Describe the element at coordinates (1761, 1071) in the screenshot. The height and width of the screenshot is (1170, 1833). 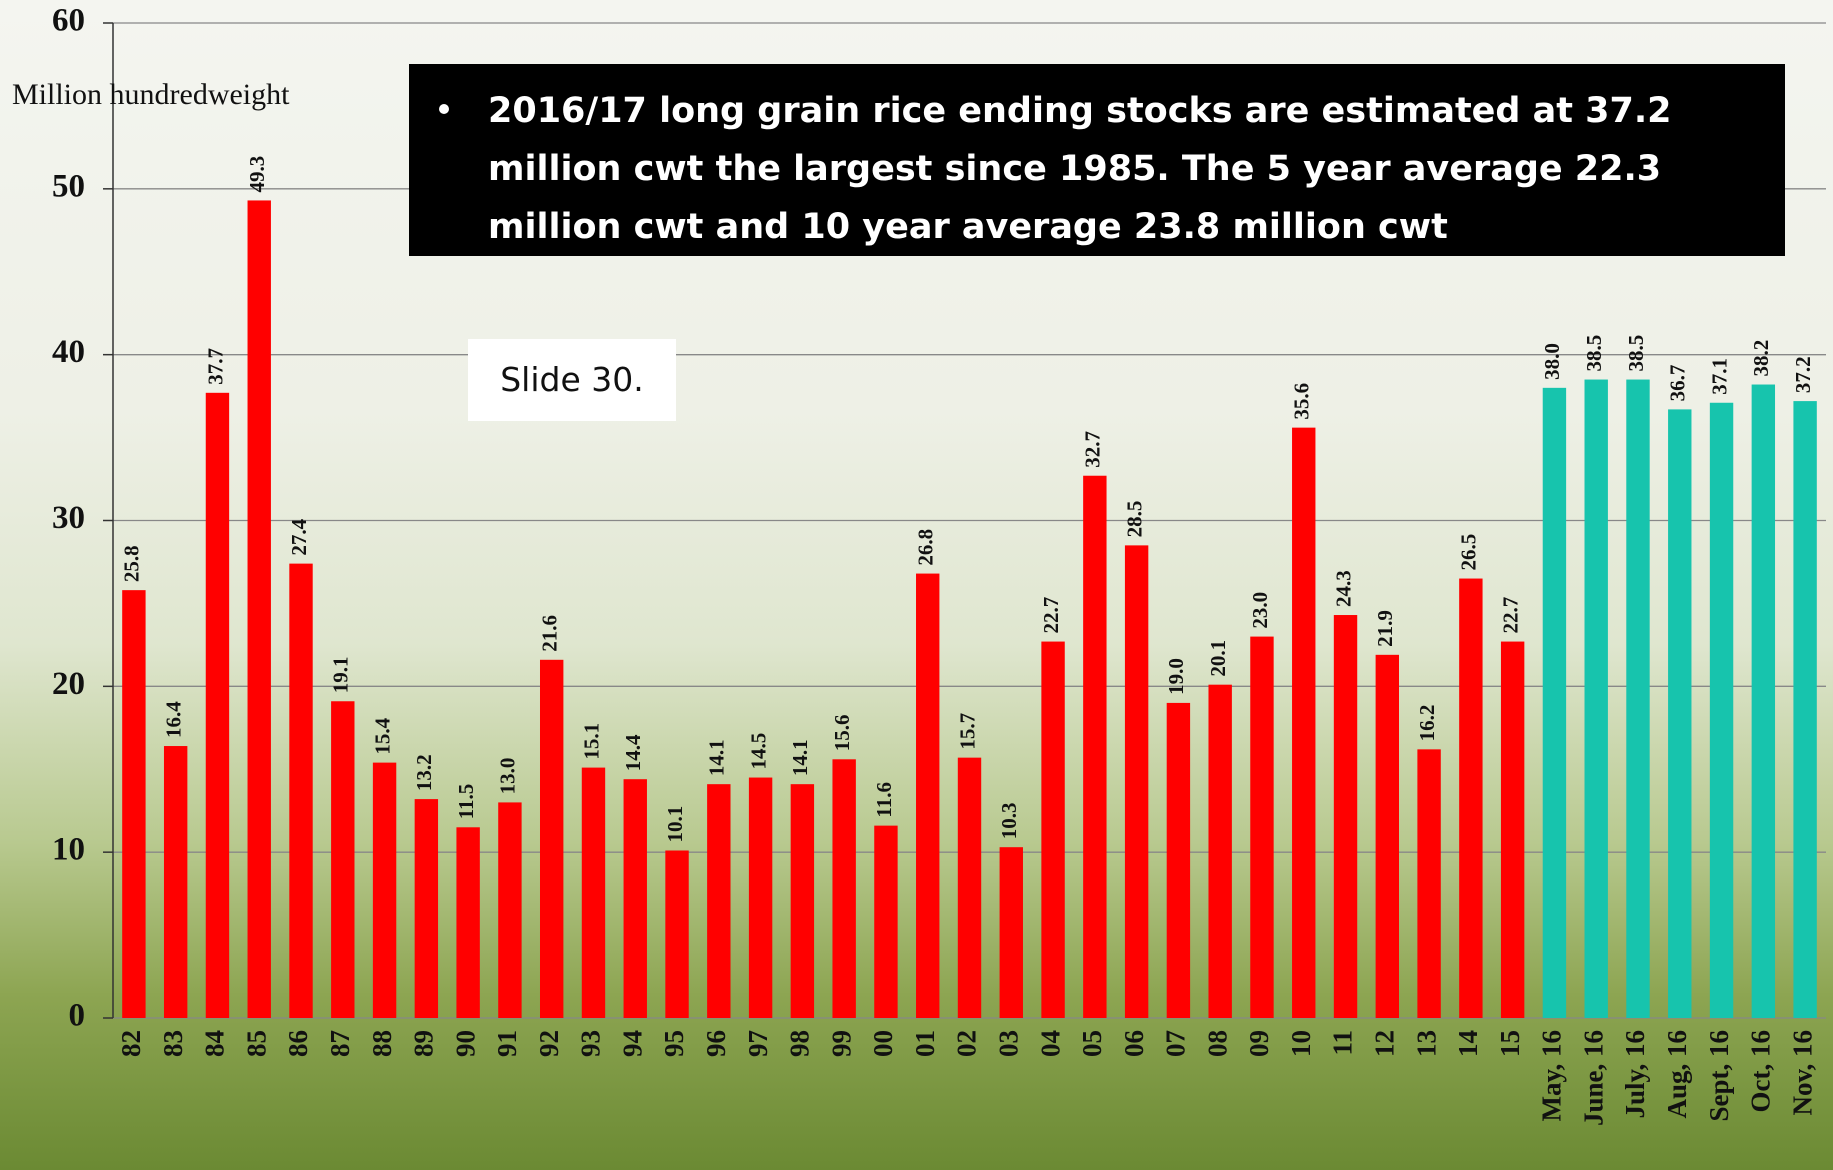
I see `x-tick-label: Oct, 16` at that location.